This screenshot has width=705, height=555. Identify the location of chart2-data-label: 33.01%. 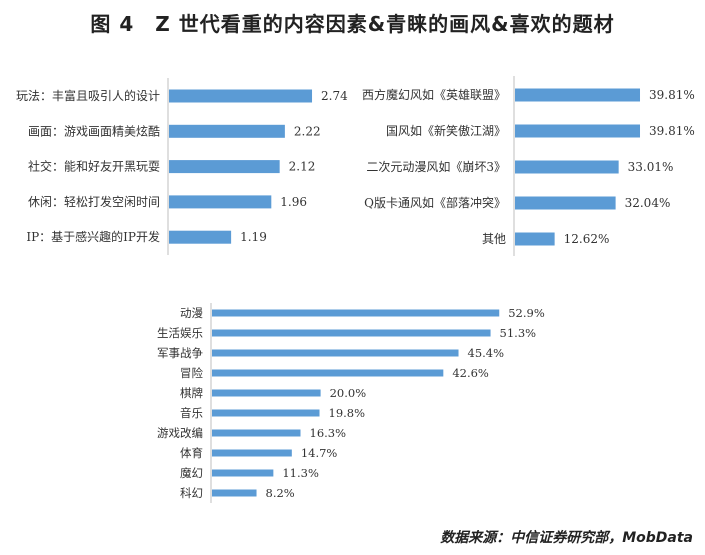
(651, 167).